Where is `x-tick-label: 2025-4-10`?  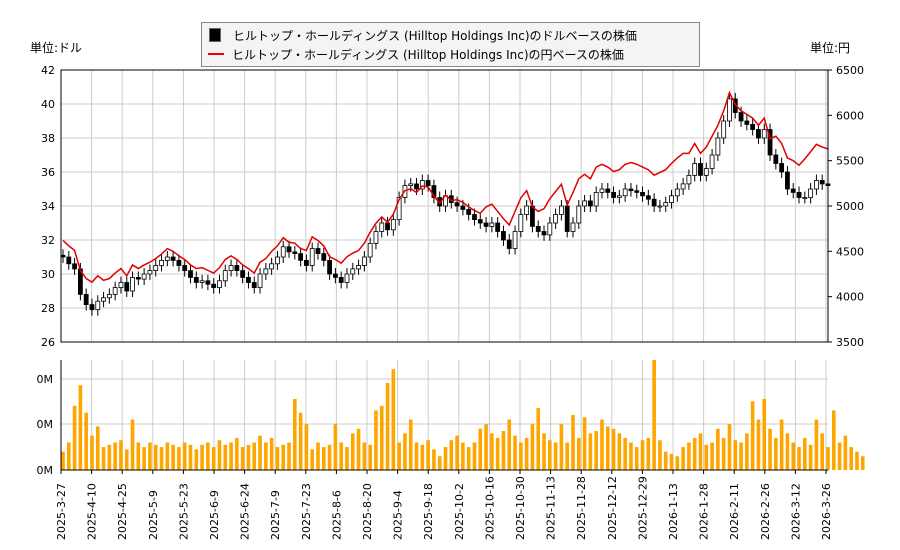
x-tick-label: 2025-4-10 is located at coordinates (92, 511).